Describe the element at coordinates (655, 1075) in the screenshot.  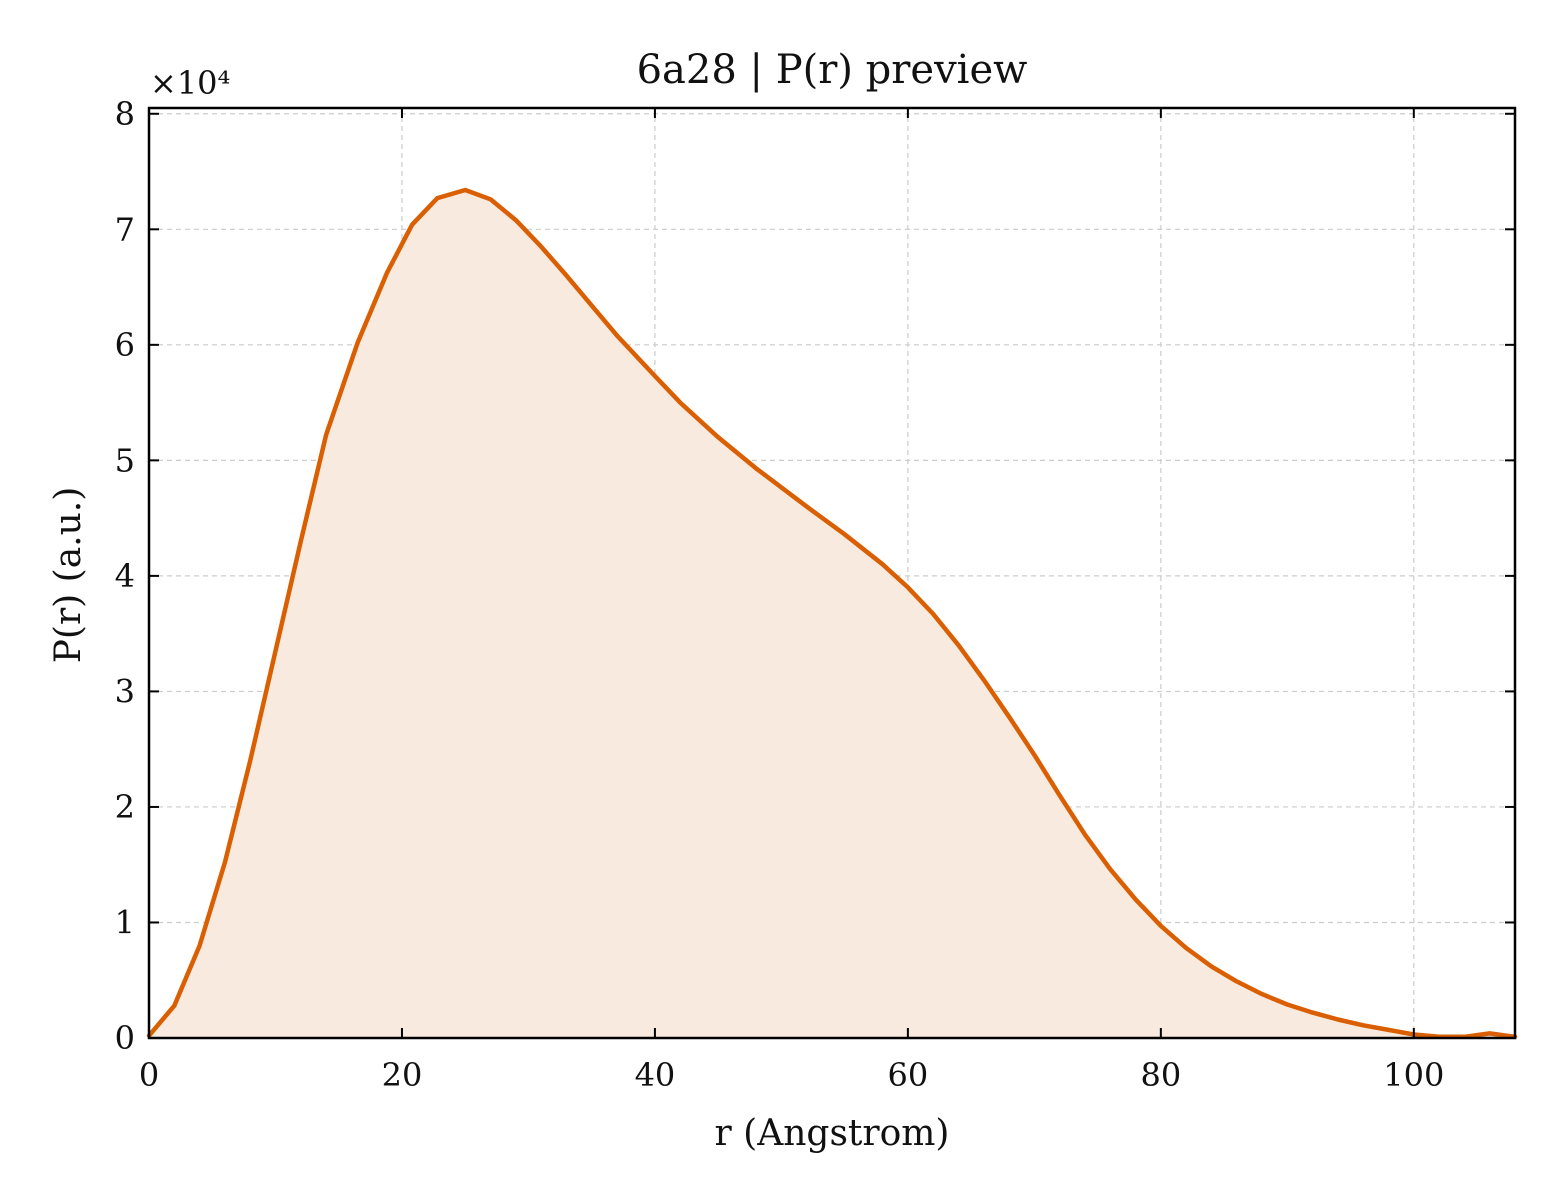
I see `x-tick-label: 40` at that location.